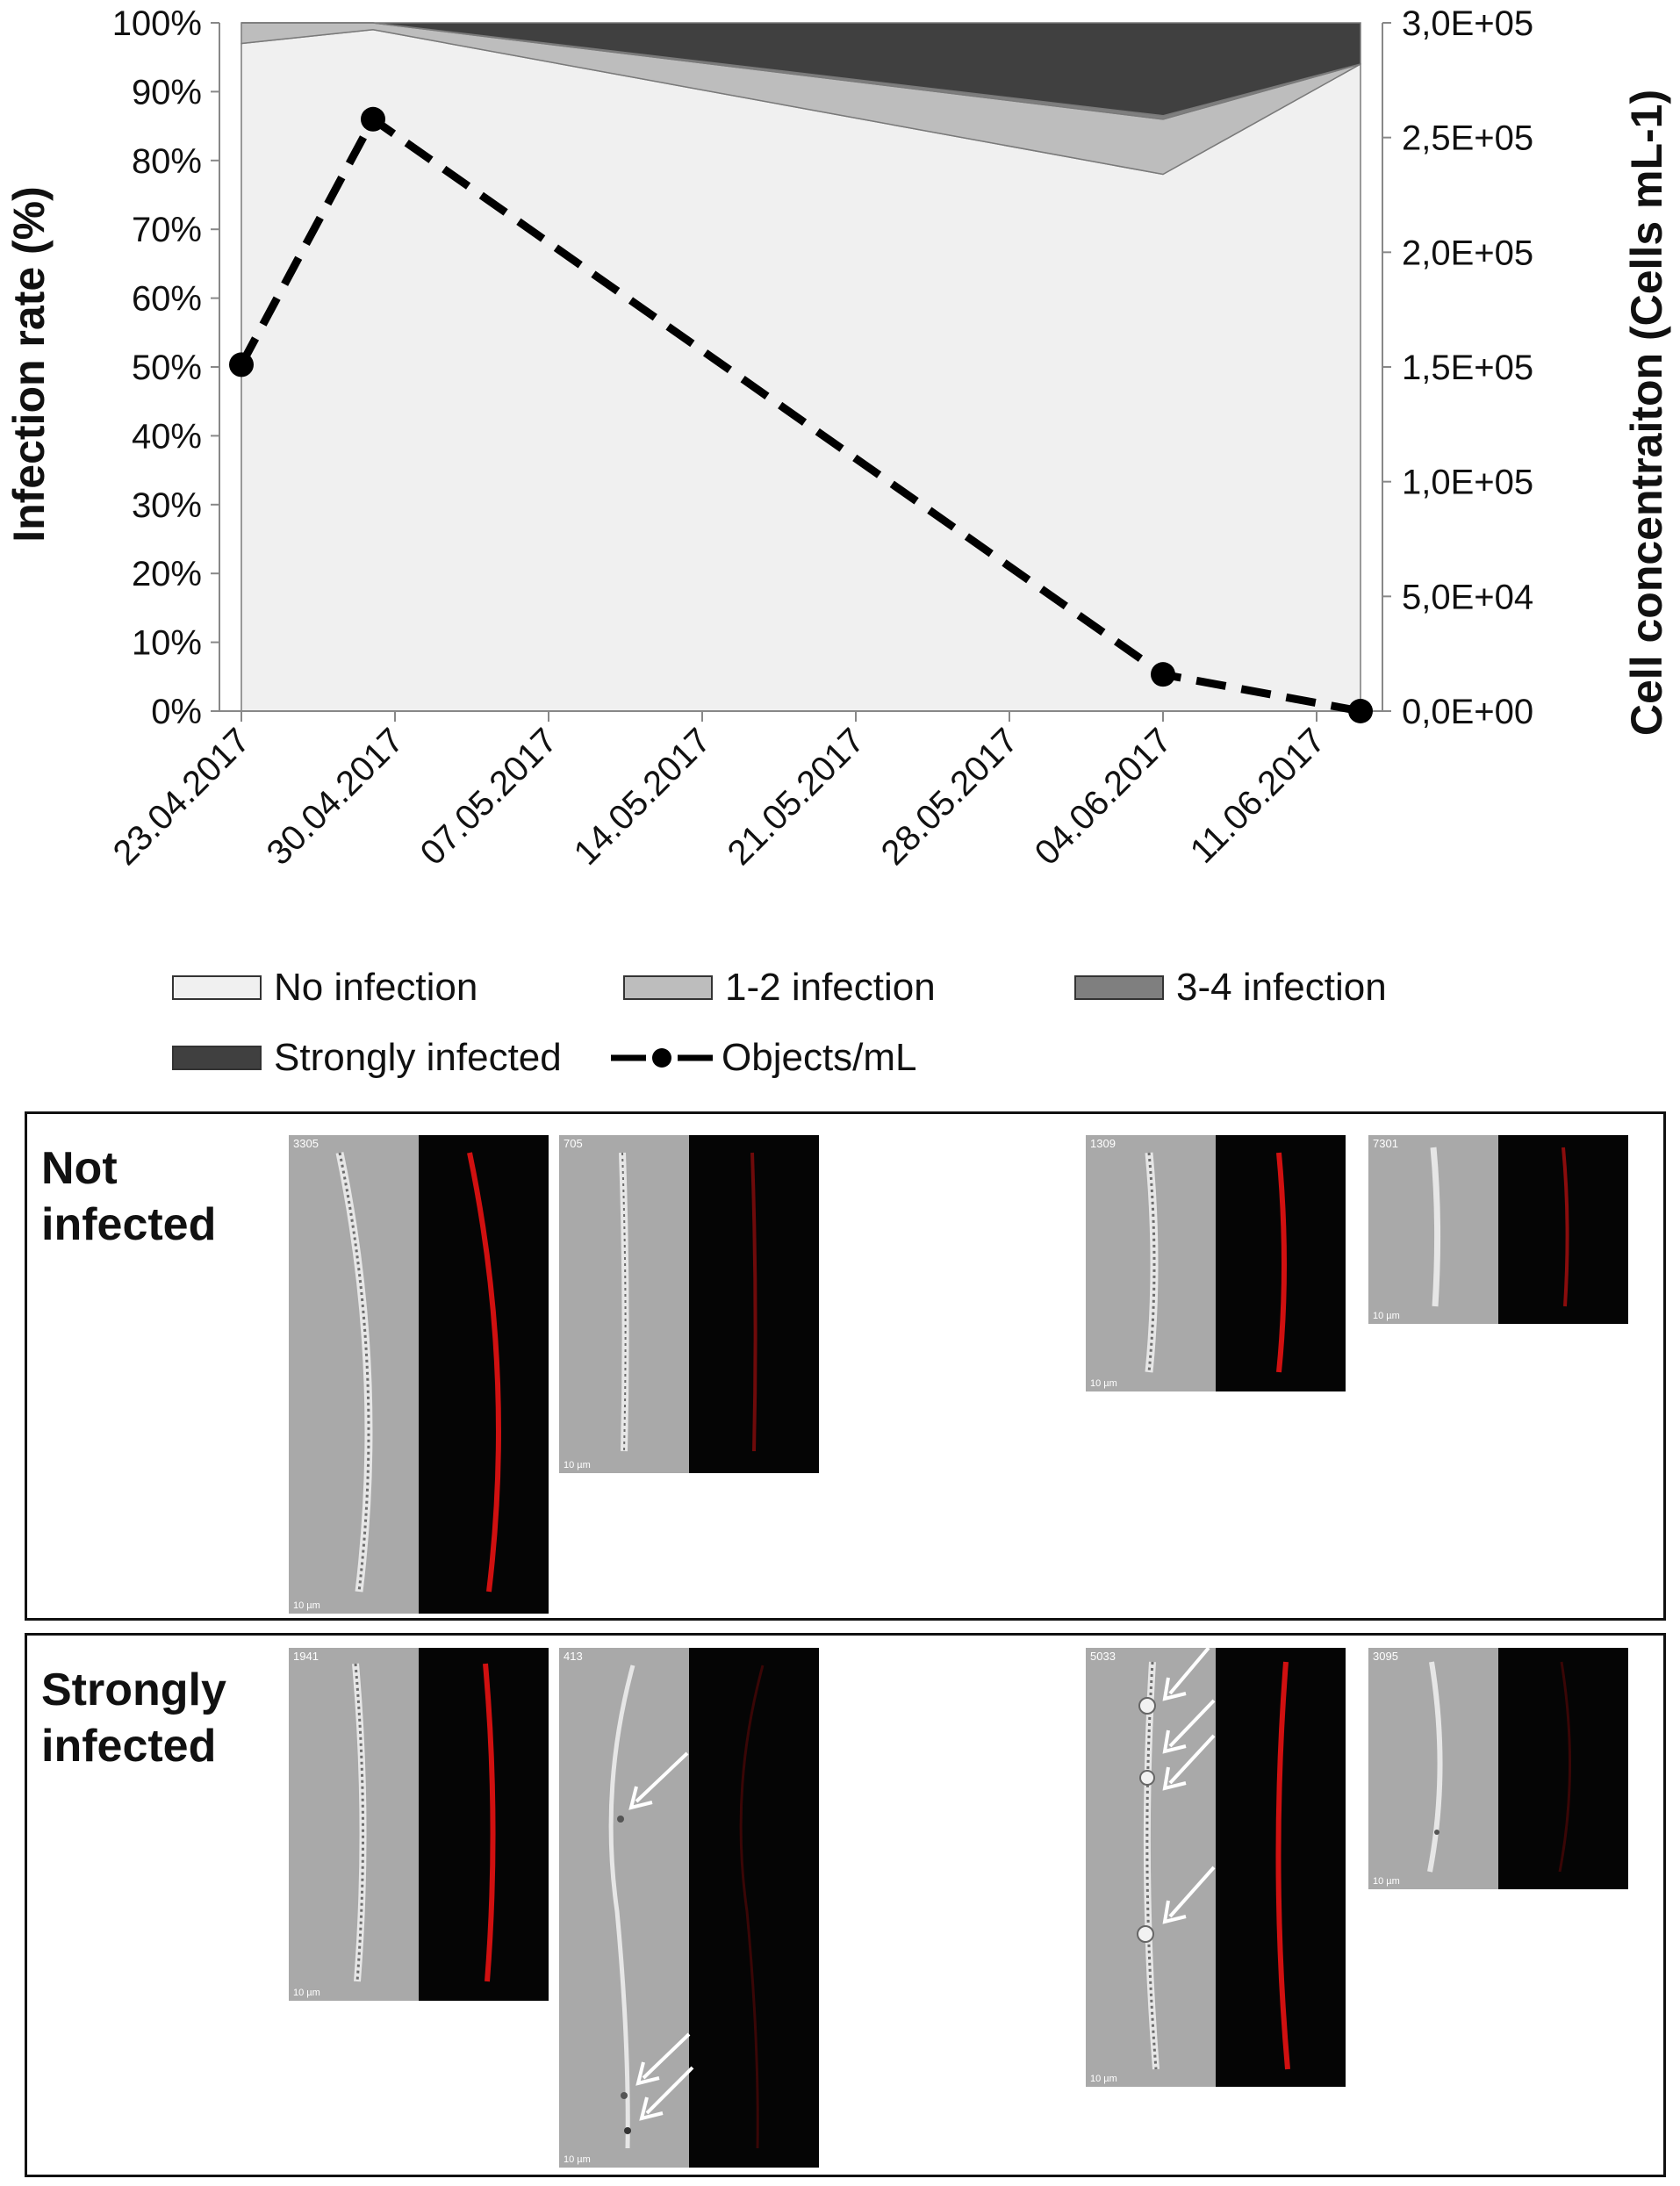  I want to click on y-tick-label: 70%, so click(167, 230).